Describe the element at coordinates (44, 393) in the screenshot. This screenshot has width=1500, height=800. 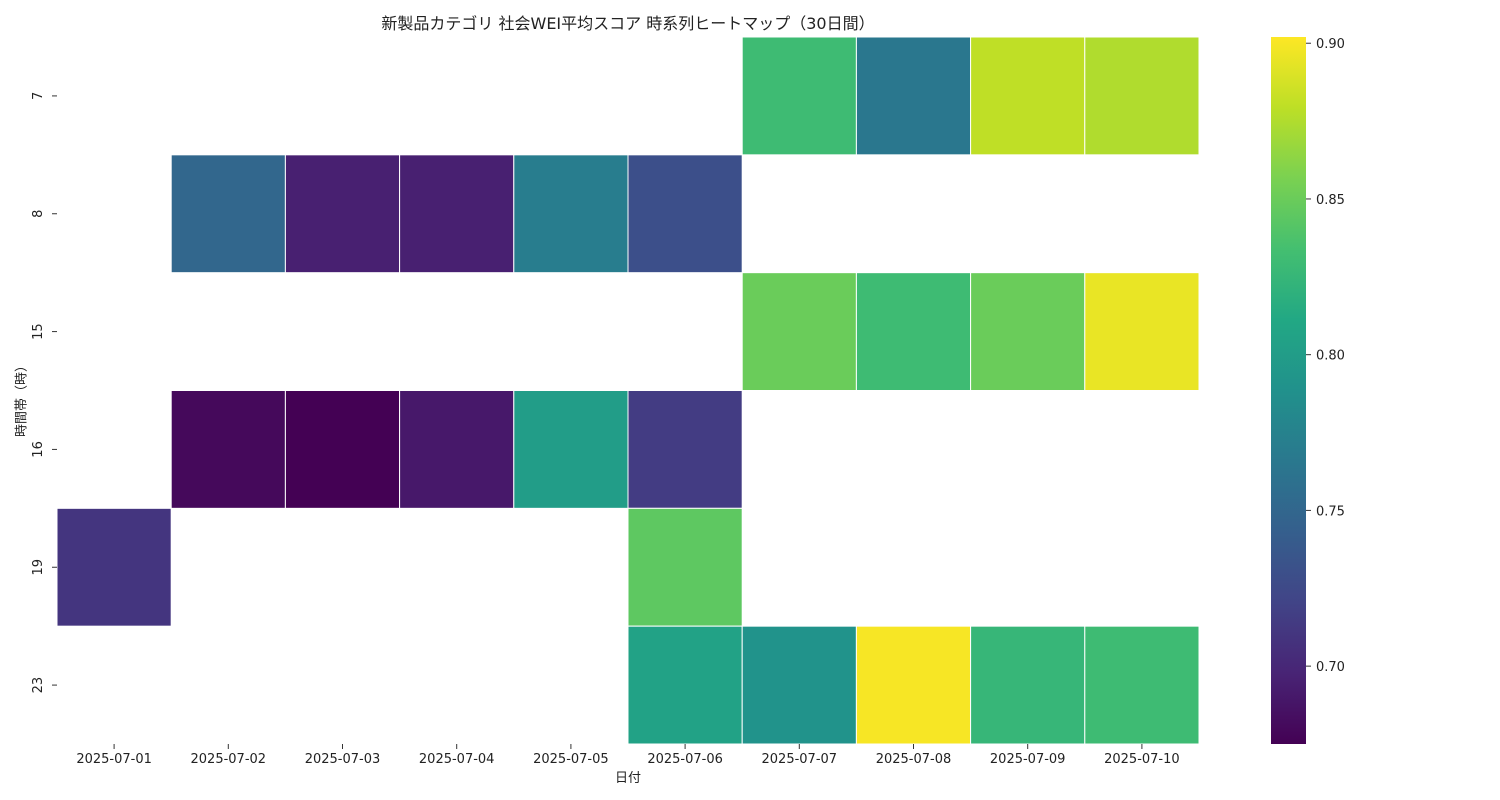
I see `y-axis-ticks: 7 8 15 16 19 23` at that location.